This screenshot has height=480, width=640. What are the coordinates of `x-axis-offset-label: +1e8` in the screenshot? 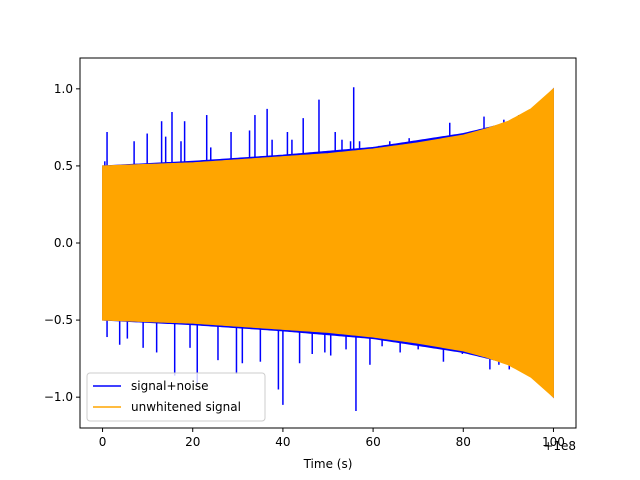 It's located at (559, 446).